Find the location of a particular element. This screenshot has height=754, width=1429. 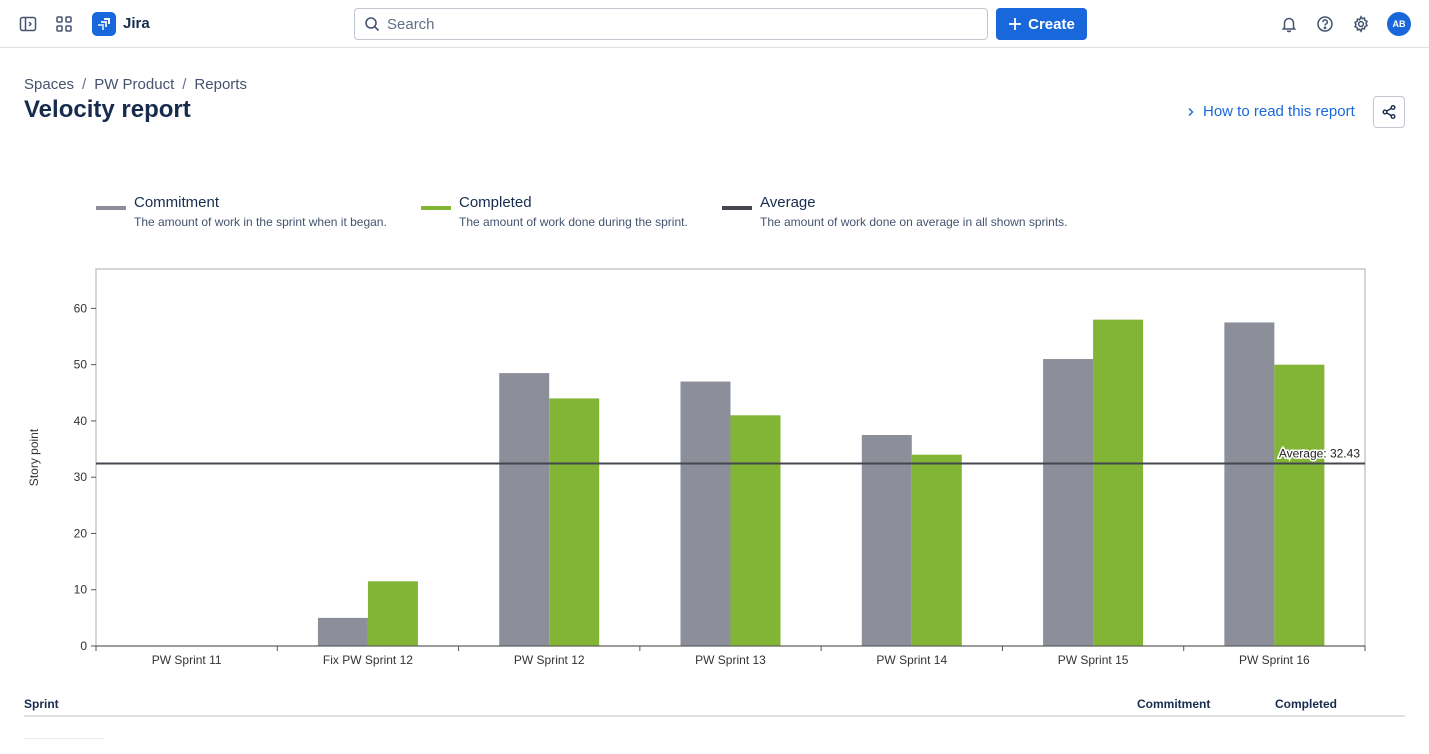

legend-swatch-commitment is located at coordinates (111, 208).